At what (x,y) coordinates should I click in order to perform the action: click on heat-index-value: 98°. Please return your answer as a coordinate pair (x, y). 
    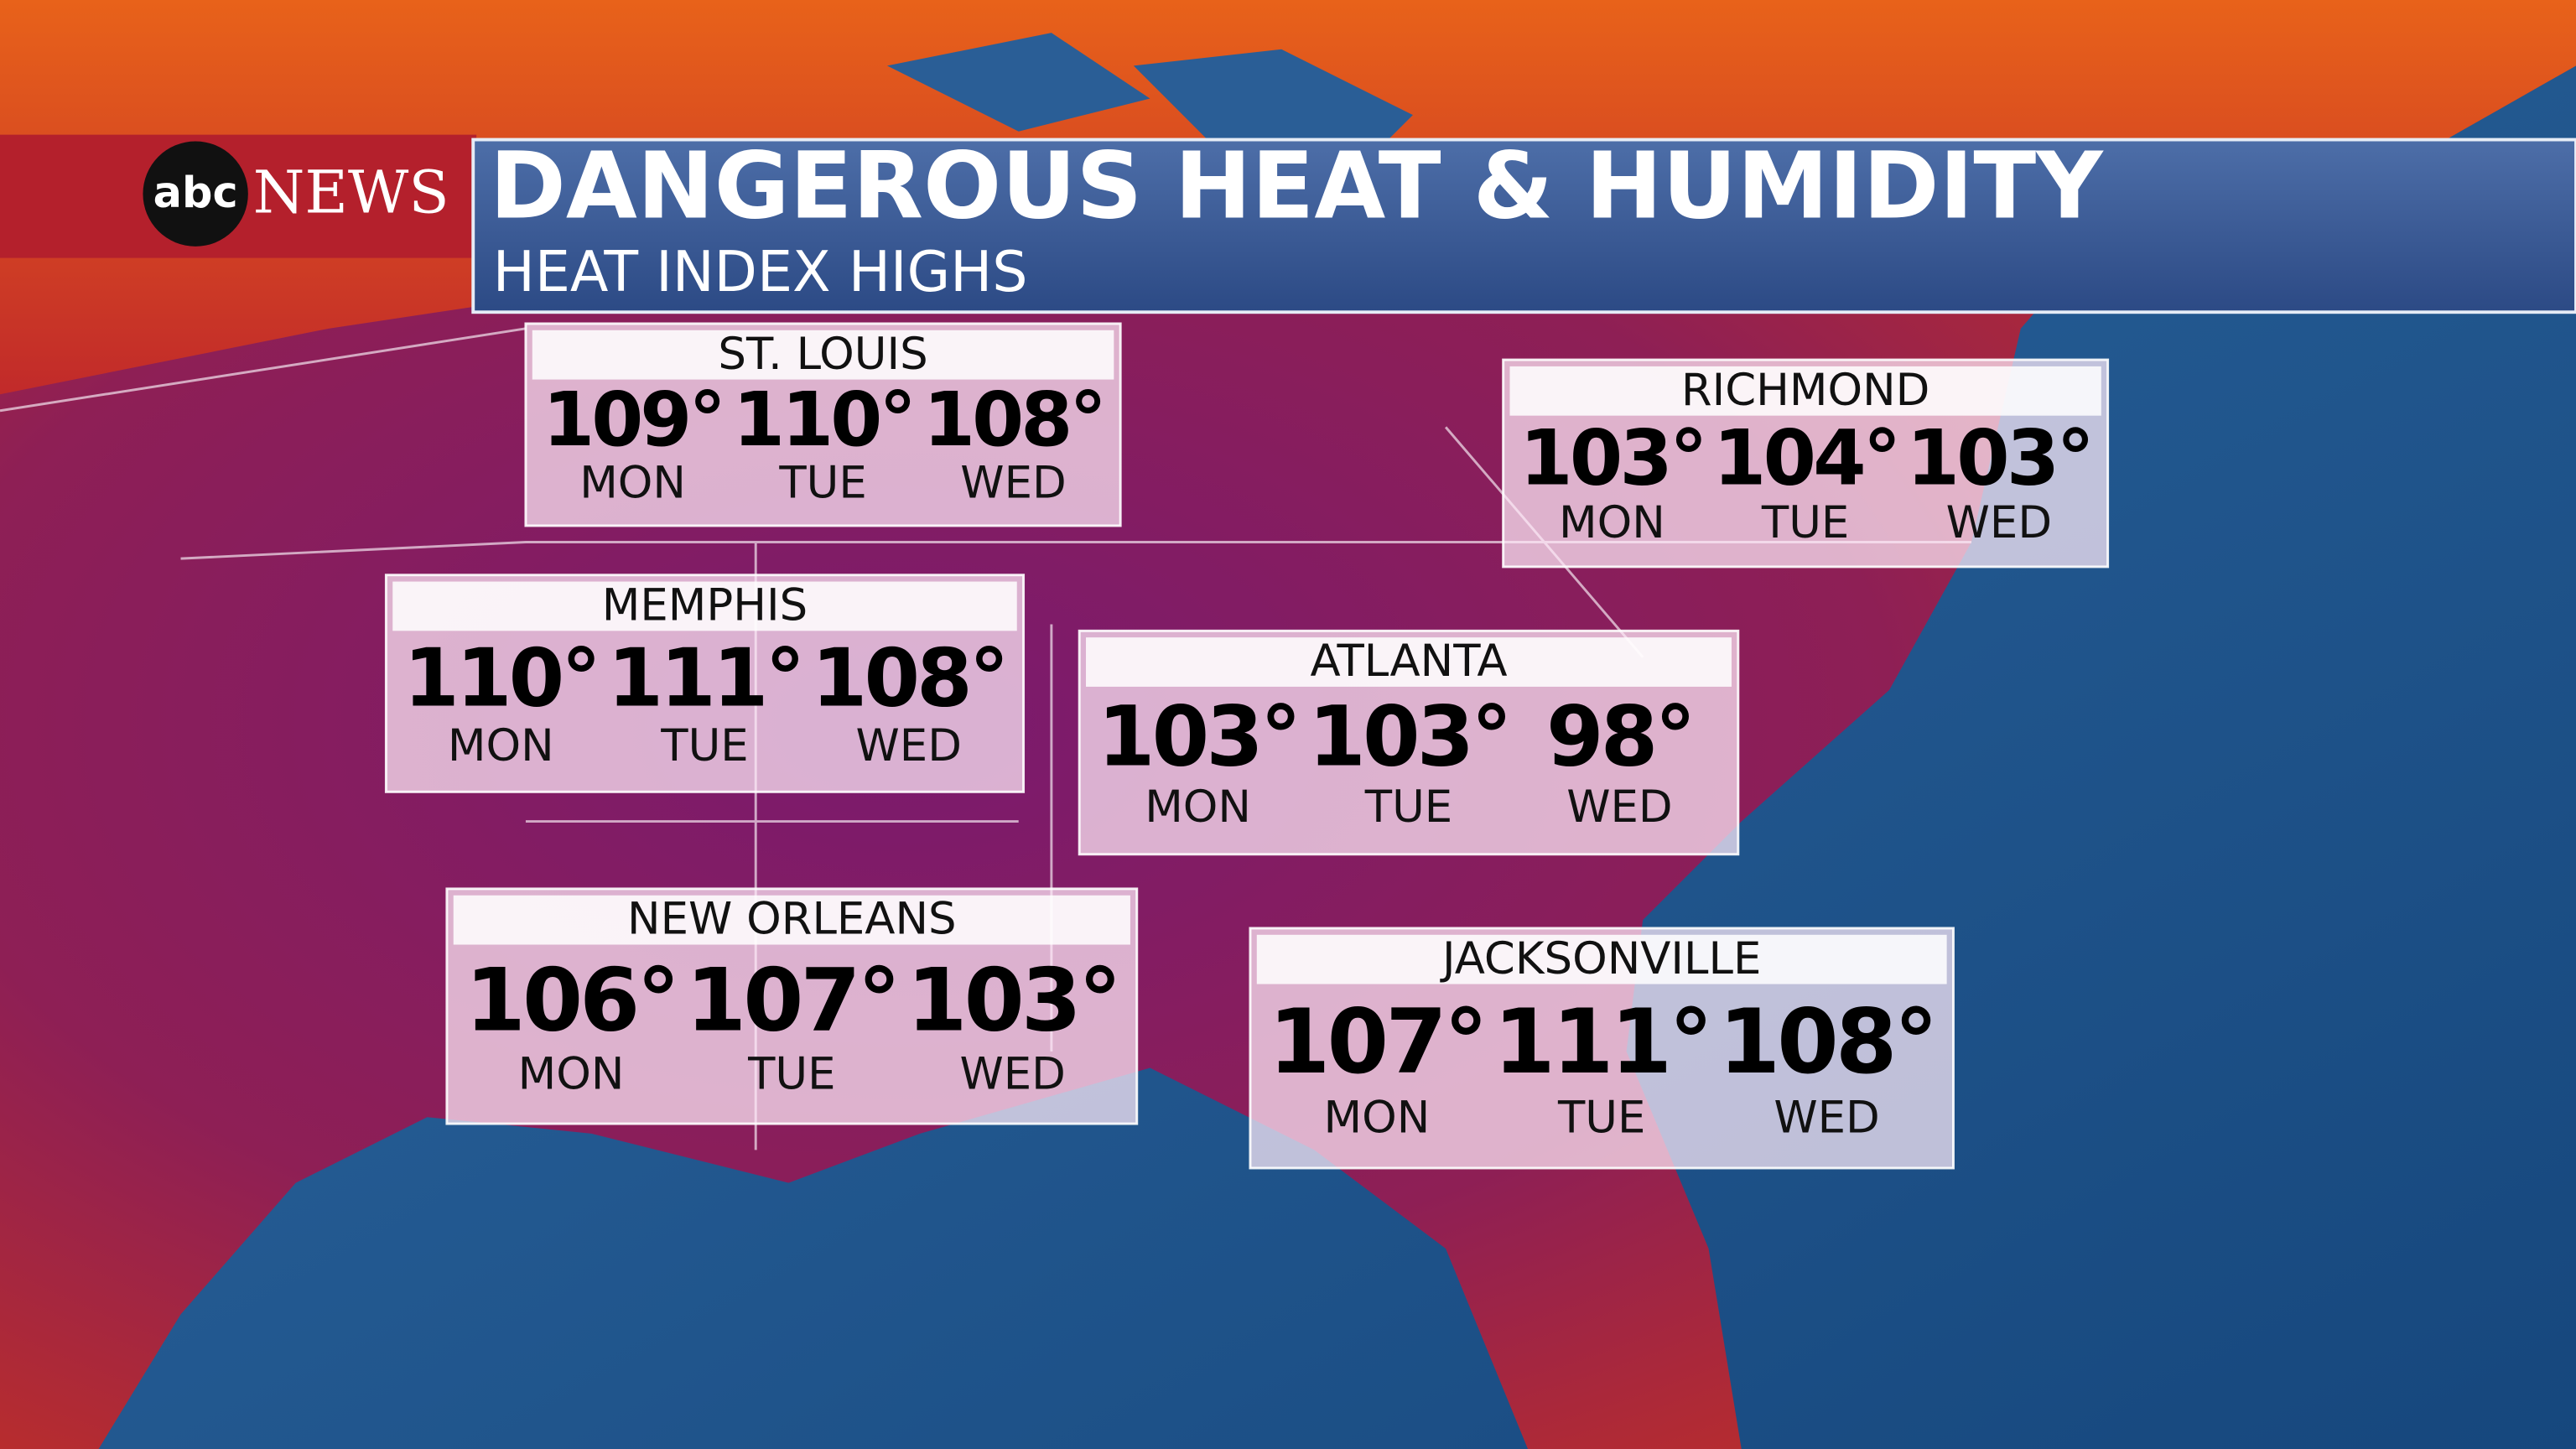
    Looking at the image, I should click on (1619, 736).